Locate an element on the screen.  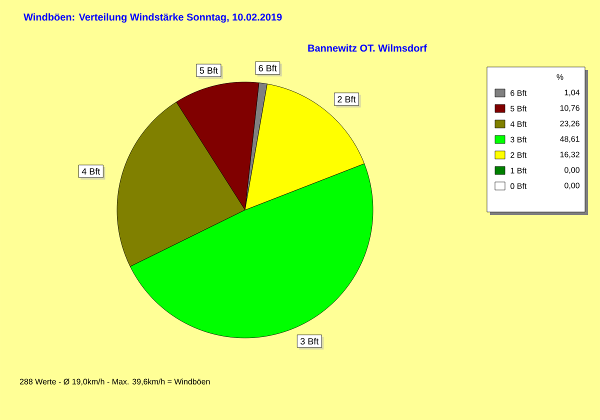
legend-label: 1 Bft is located at coordinates (518, 171).